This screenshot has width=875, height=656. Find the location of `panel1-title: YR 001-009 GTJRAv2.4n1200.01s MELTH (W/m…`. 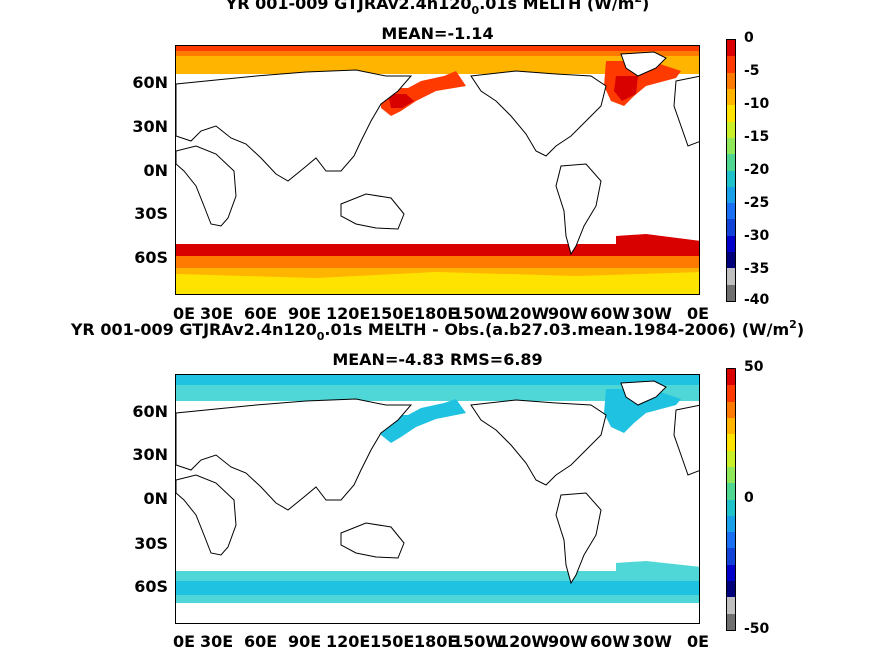

panel1-title: YR 001-009 GTJRAv2.4n1200.01s MELTH (W/m… is located at coordinates (437, 8).